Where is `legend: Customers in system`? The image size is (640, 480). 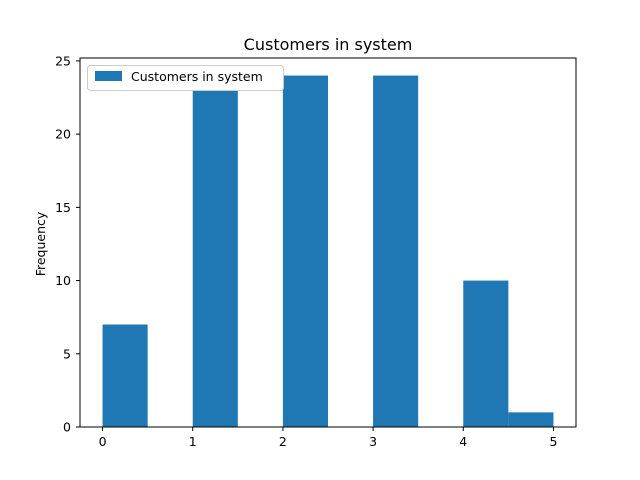 legend: Customers in system is located at coordinates (185, 78).